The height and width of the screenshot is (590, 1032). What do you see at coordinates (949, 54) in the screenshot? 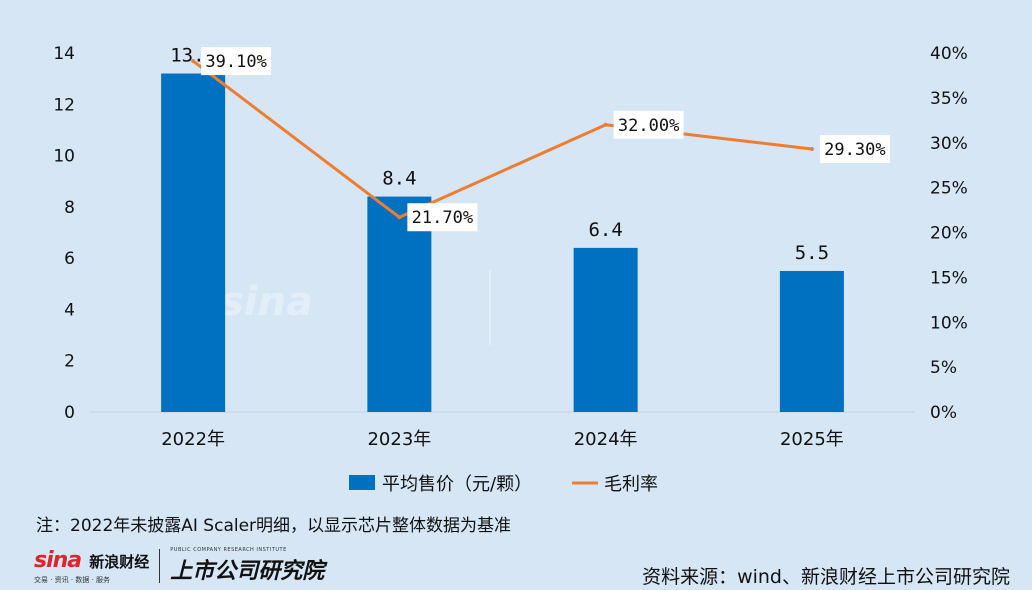
I see `y-right-tick-label: 40%` at bounding box center [949, 54].